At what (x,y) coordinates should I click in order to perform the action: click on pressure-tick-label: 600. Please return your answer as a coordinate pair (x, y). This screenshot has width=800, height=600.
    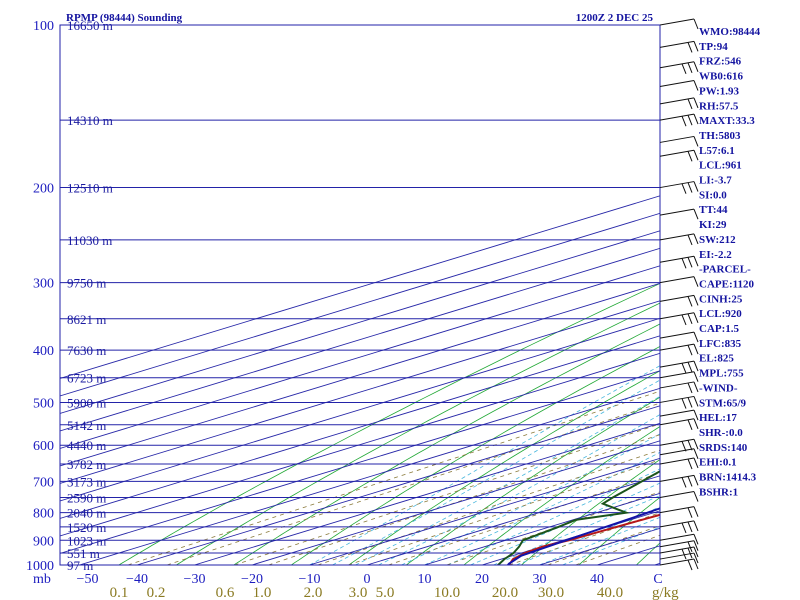
    Looking at the image, I should click on (43, 446).